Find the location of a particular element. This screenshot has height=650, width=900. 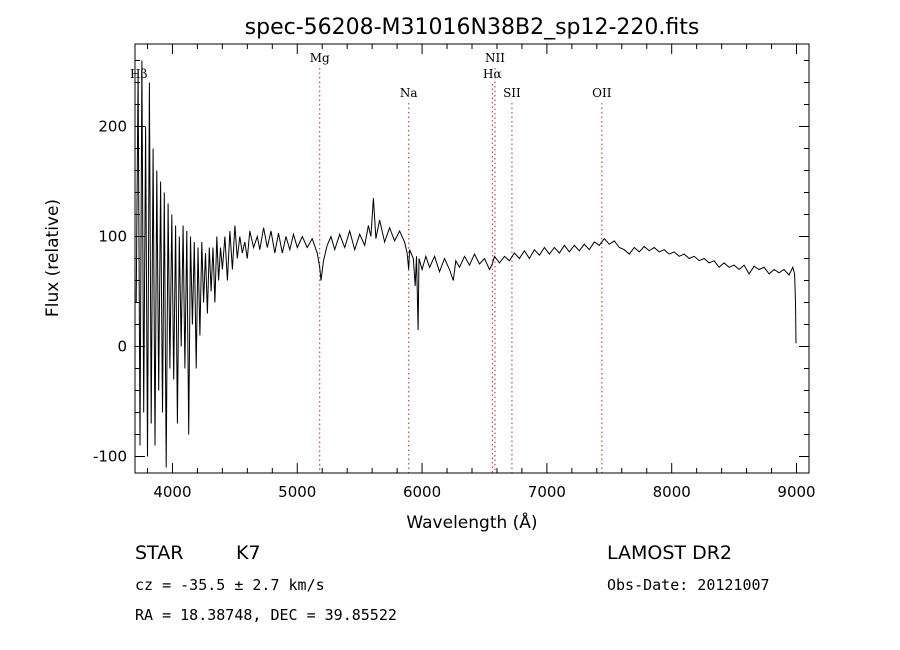

x-tick-label: 9000 is located at coordinates (796, 492).